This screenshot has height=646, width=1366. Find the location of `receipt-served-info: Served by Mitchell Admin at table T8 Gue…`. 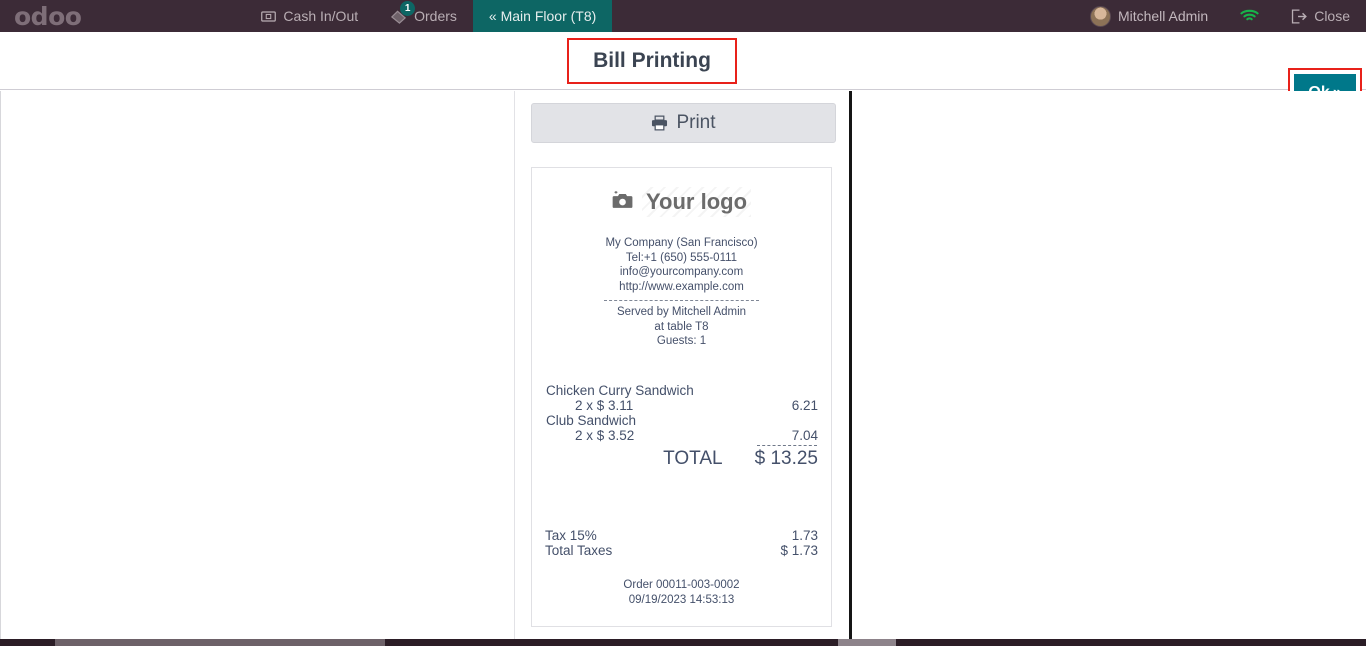

receipt-served-info: Served by Mitchell Admin at table T8 Gue… is located at coordinates (681, 327).